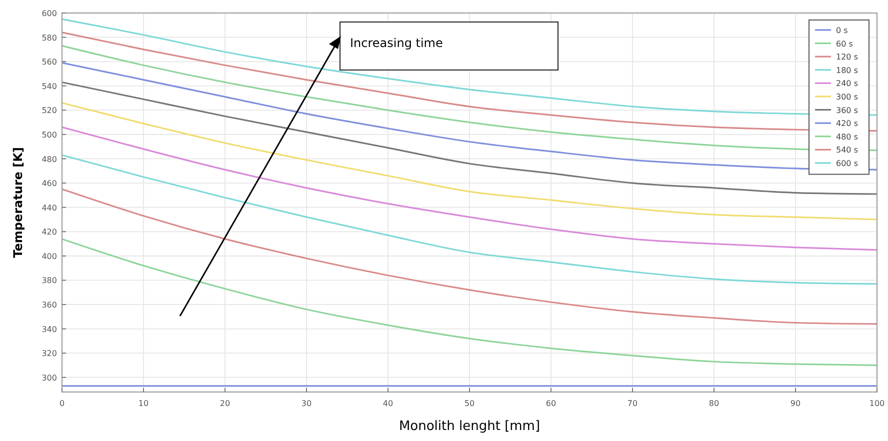 The height and width of the screenshot is (441, 888). Describe the element at coordinates (49, 183) in the screenshot. I see `y-tick-label: 460` at that location.